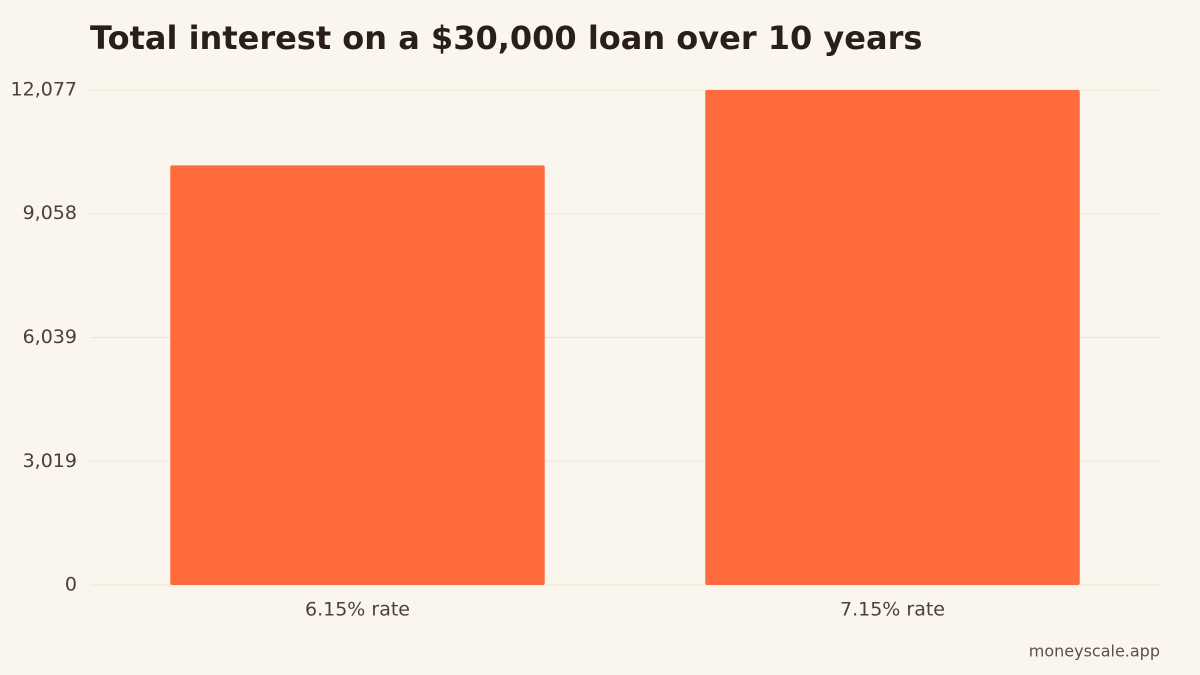 This screenshot has height=675, width=1200. Describe the element at coordinates (357, 610) in the screenshot. I see `x-tick-label: 6.15% rate` at that location.